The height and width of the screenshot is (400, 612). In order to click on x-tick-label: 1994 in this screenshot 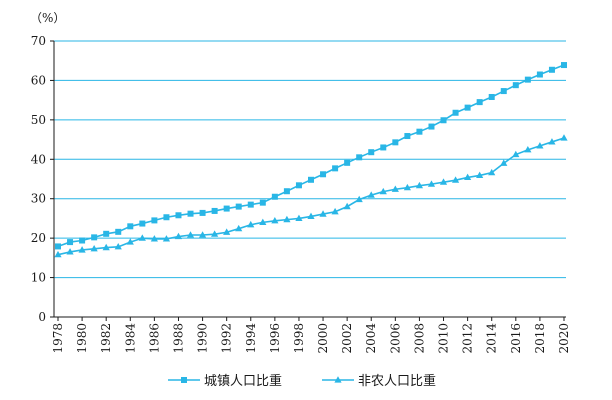, I will do `click(251, 338)`.